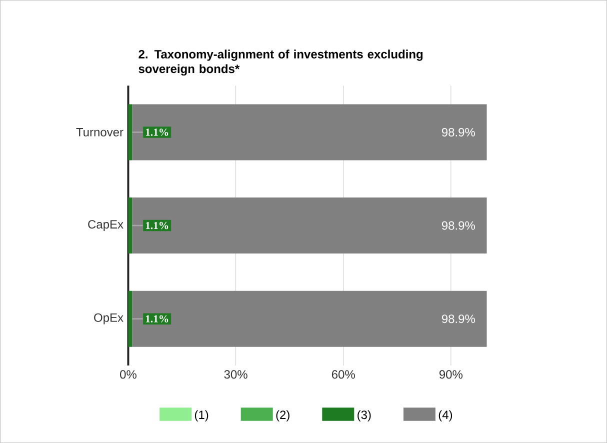  I want to click on legend-label: (1), so click(201, 416).